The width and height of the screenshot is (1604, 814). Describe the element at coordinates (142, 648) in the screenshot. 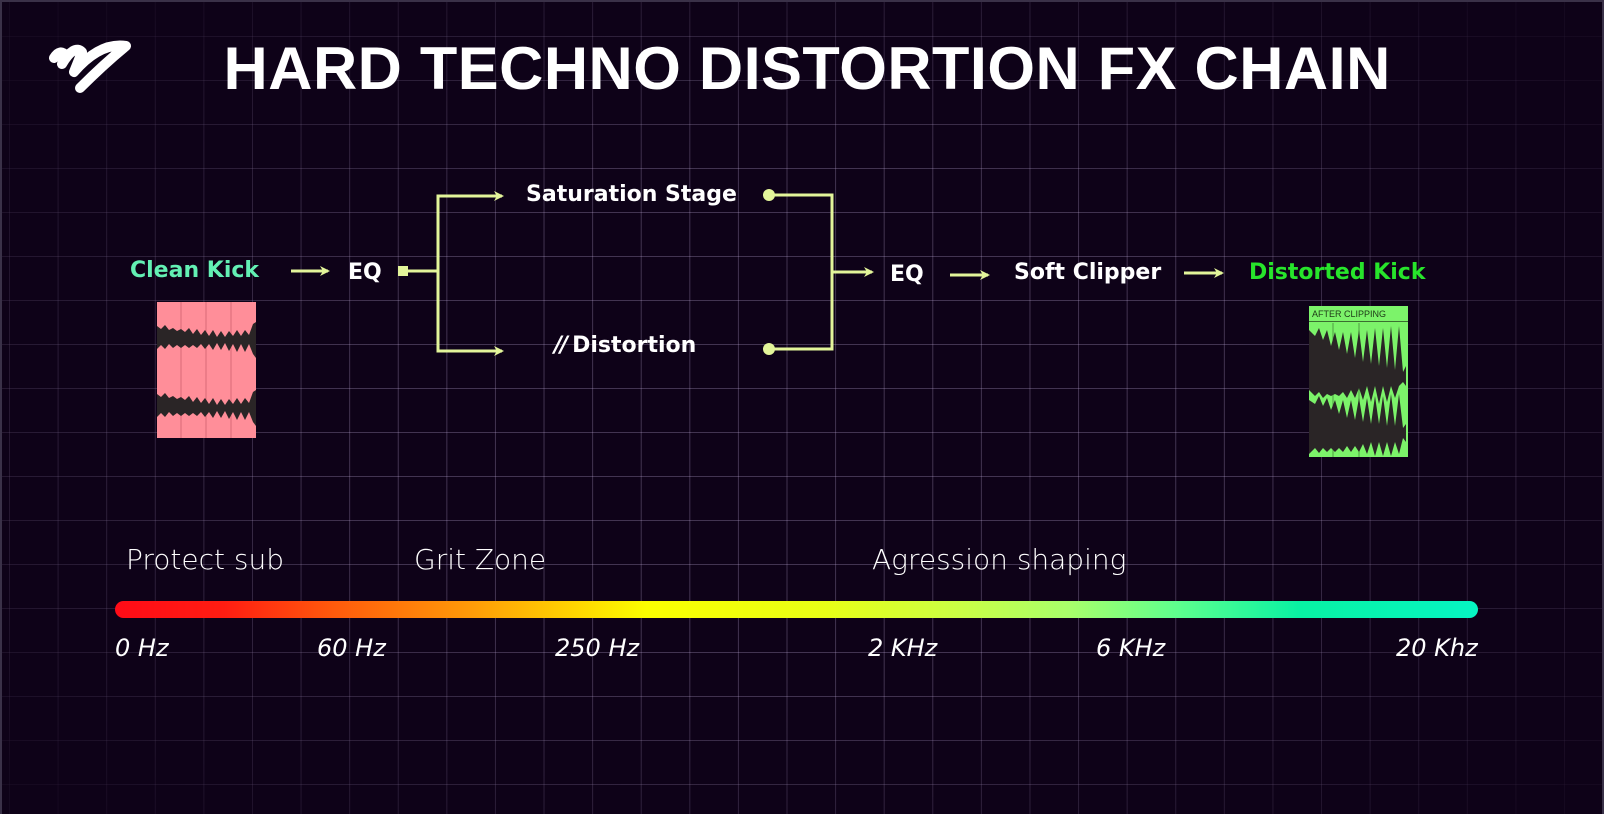

I see `tick-0hz: 0 Hz` at that location.